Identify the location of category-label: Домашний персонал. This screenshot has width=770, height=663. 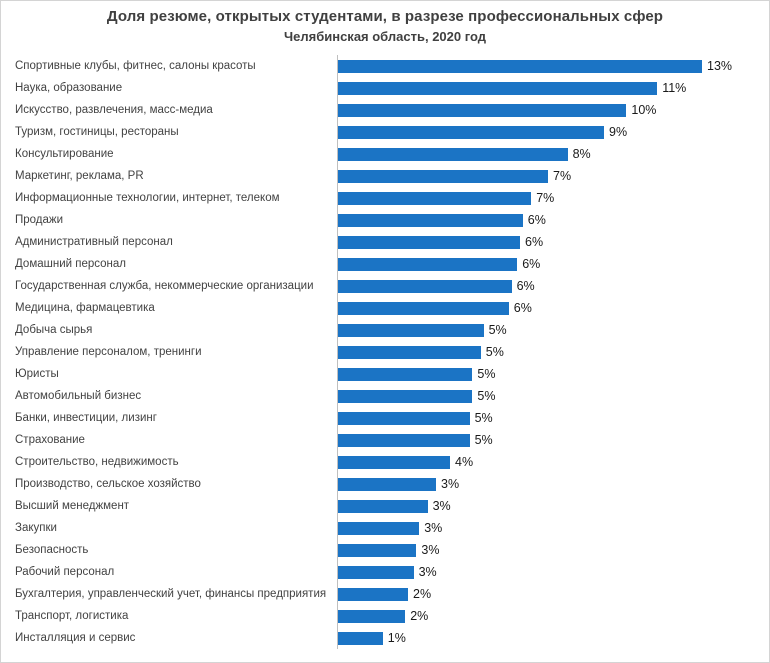
(70, 264).